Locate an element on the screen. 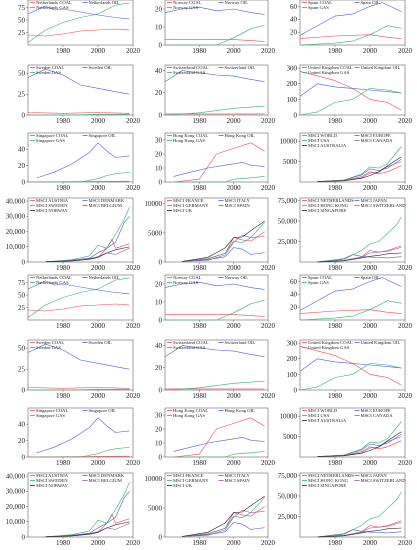 The width and height of the screenshot is (417, 550). legend-entry: MSCI SWITZERLAND is located at coordinates (384, 205).